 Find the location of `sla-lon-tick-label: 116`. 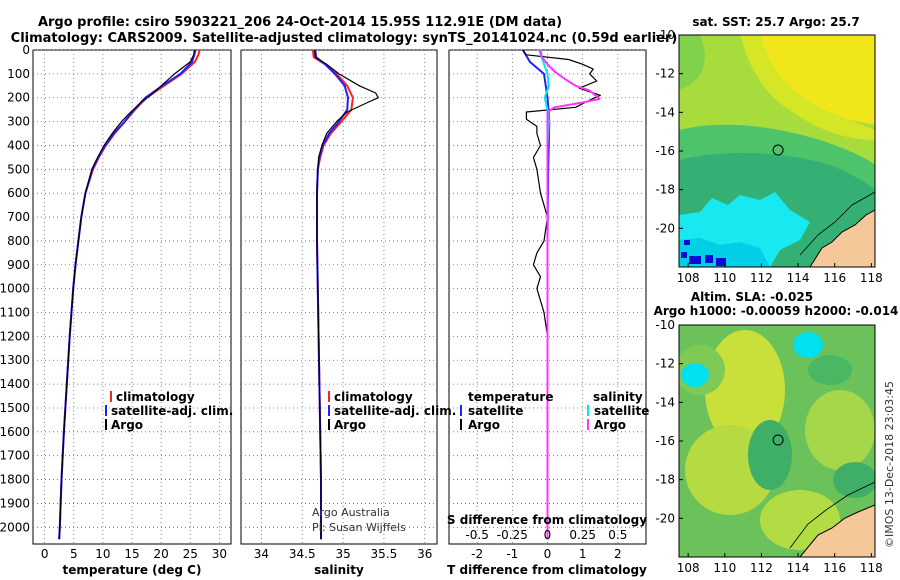

sla-lon-tick-label: 116 is located at coordinates (834, 568).